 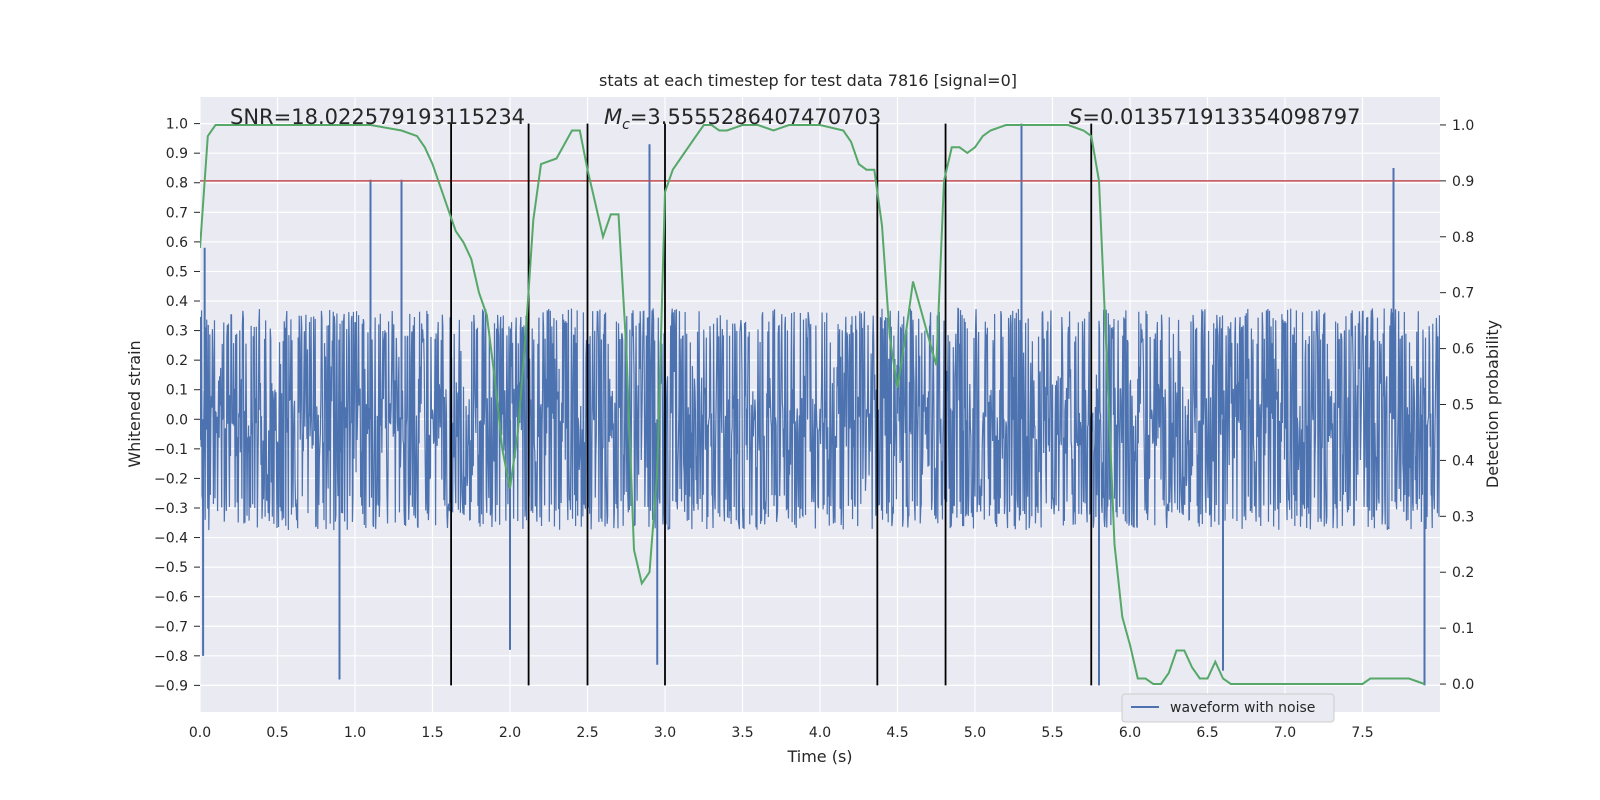 What do you see at coordinates (1130, 733) in the screenshot?
I see `x-tick-label: 6.0` at bounding box center [1130, 733].